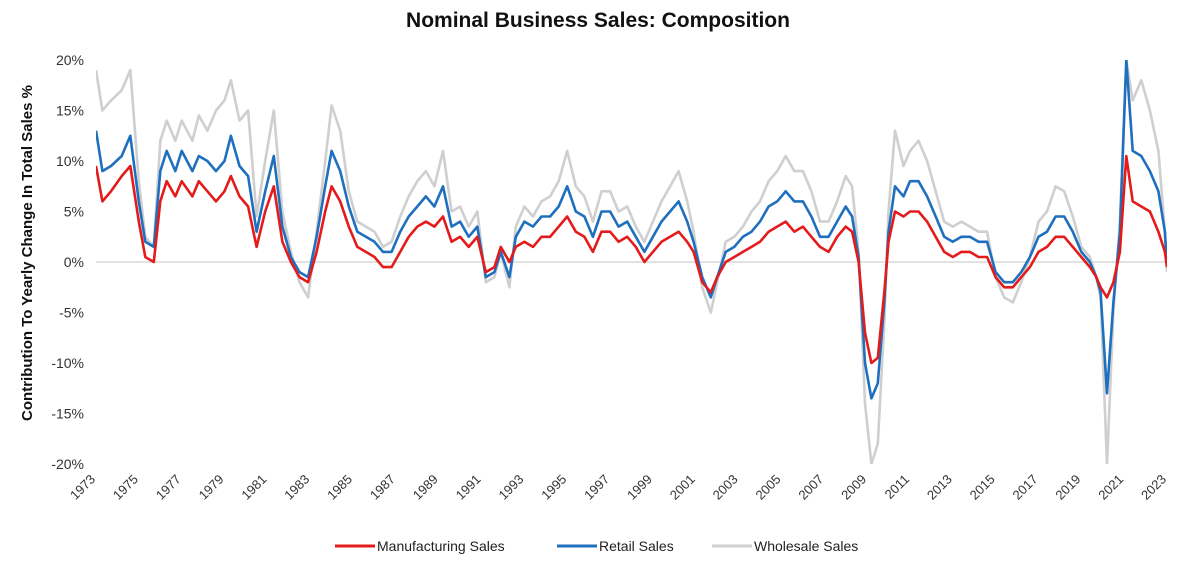 The height and width of the screenshot is (567, 1200). What do you see at coordinates (939, 487) in the screenshot?
I see `x-tick-label: 2013` at bounding box center [939, 487].